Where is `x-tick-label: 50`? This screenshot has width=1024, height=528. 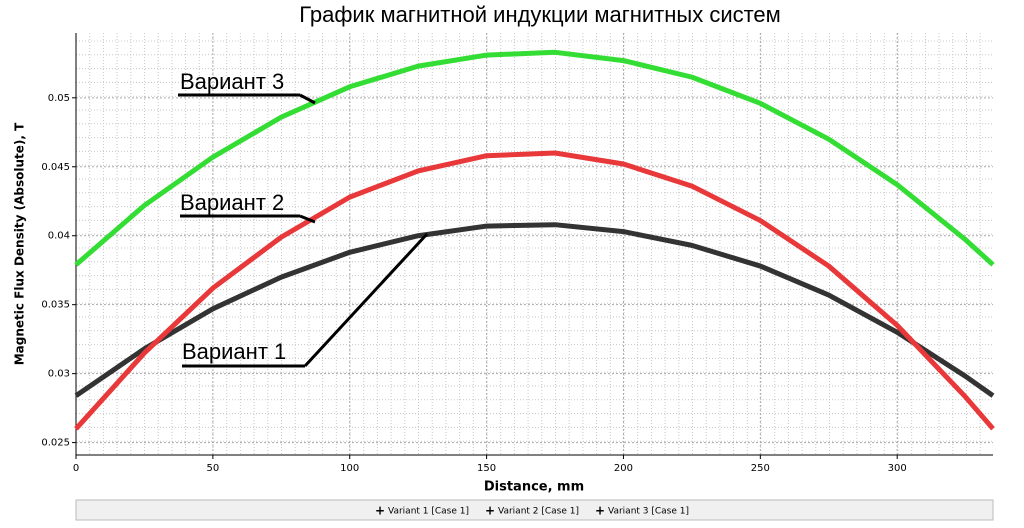
x-tick-label: 50 is located at coordinates (212, 468).